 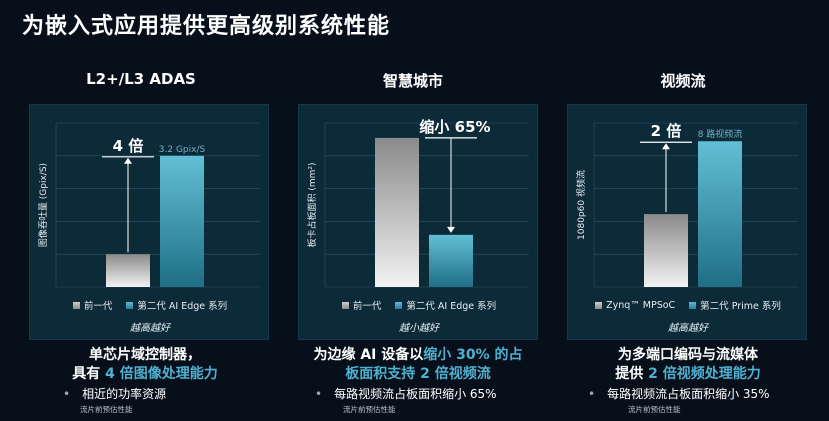 What do you see at coordinates (581, 205) in the screenshot?
I see `y-axis-label: 1080p60 视频流` at bounding box center [581, 205].